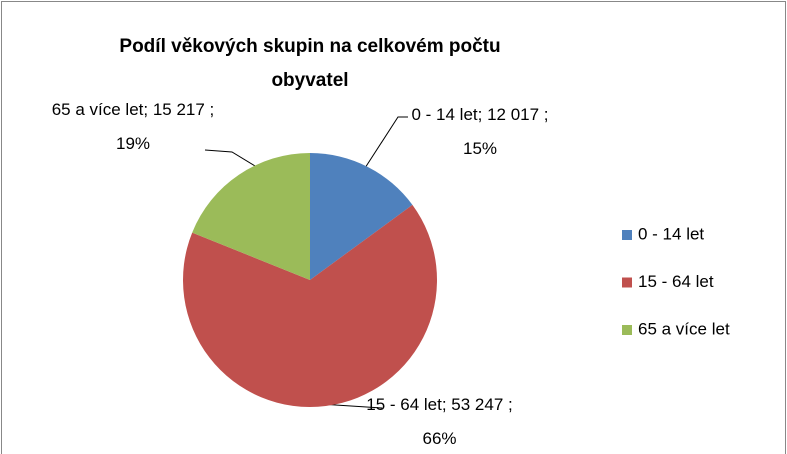 The width and height of the screenshot is (787, 454). Describe the element at coordinates (439, 421) in the screenshot. I see `data-label: 15 - 64 let; 53 247 ; 66%` at that location.